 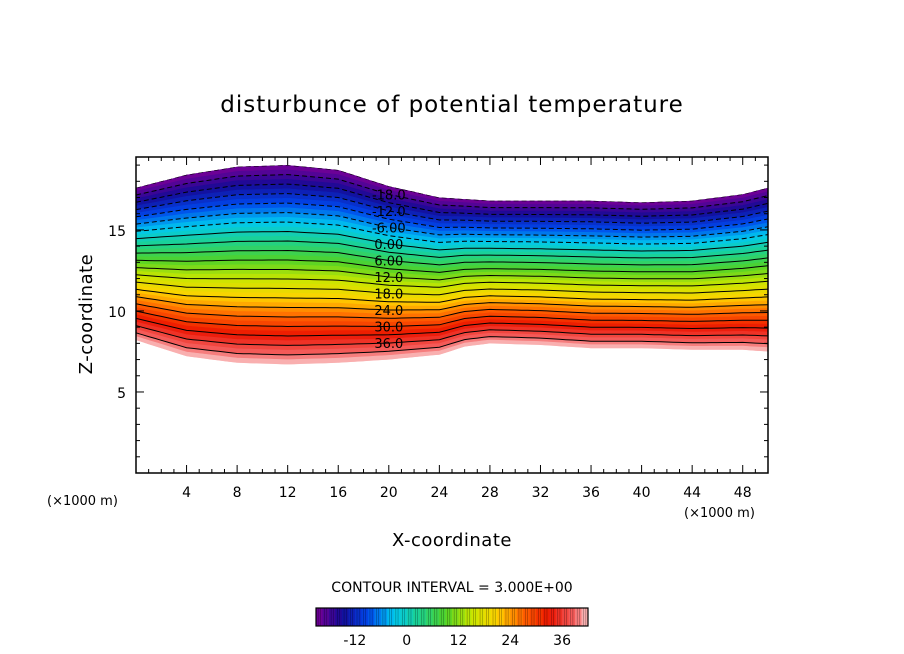 What do you see at coordinates (388, 311) in the screenshot?
I see `contour-label: 24.0` at bounding box center [388, 311].